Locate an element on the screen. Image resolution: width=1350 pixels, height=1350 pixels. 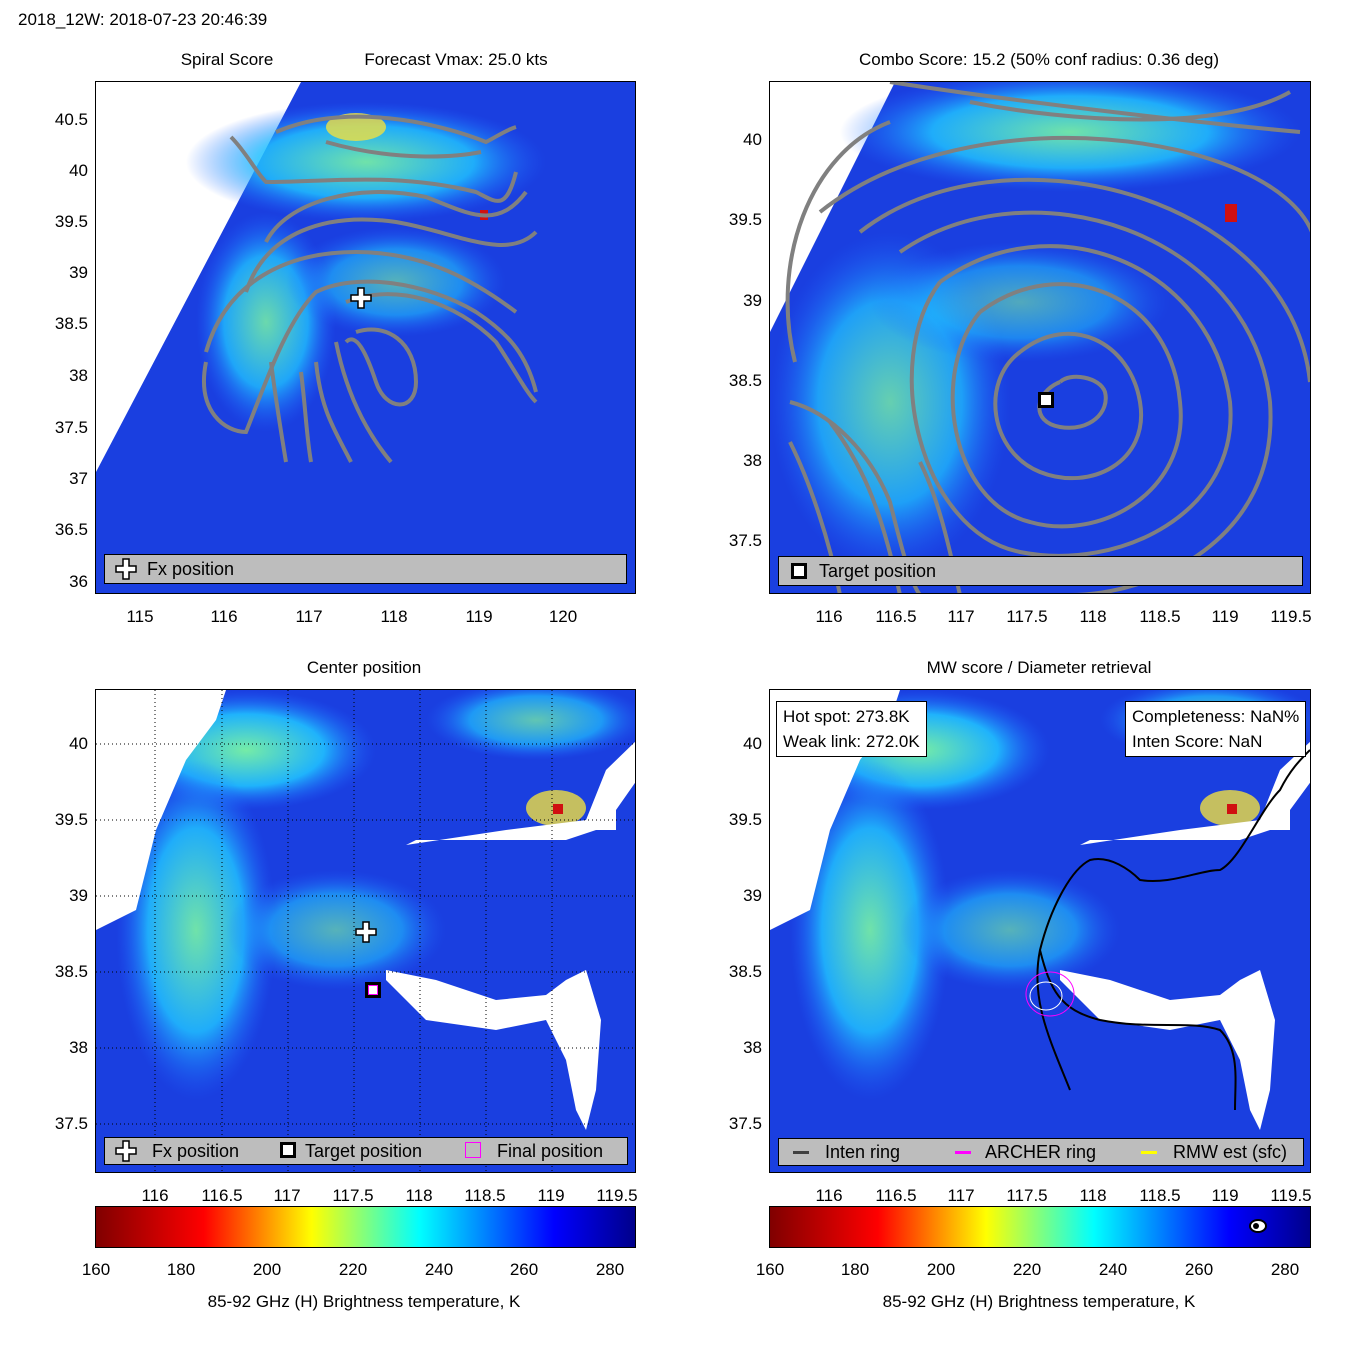
inten-ring-swatch is located at coordinates (801, 1152).